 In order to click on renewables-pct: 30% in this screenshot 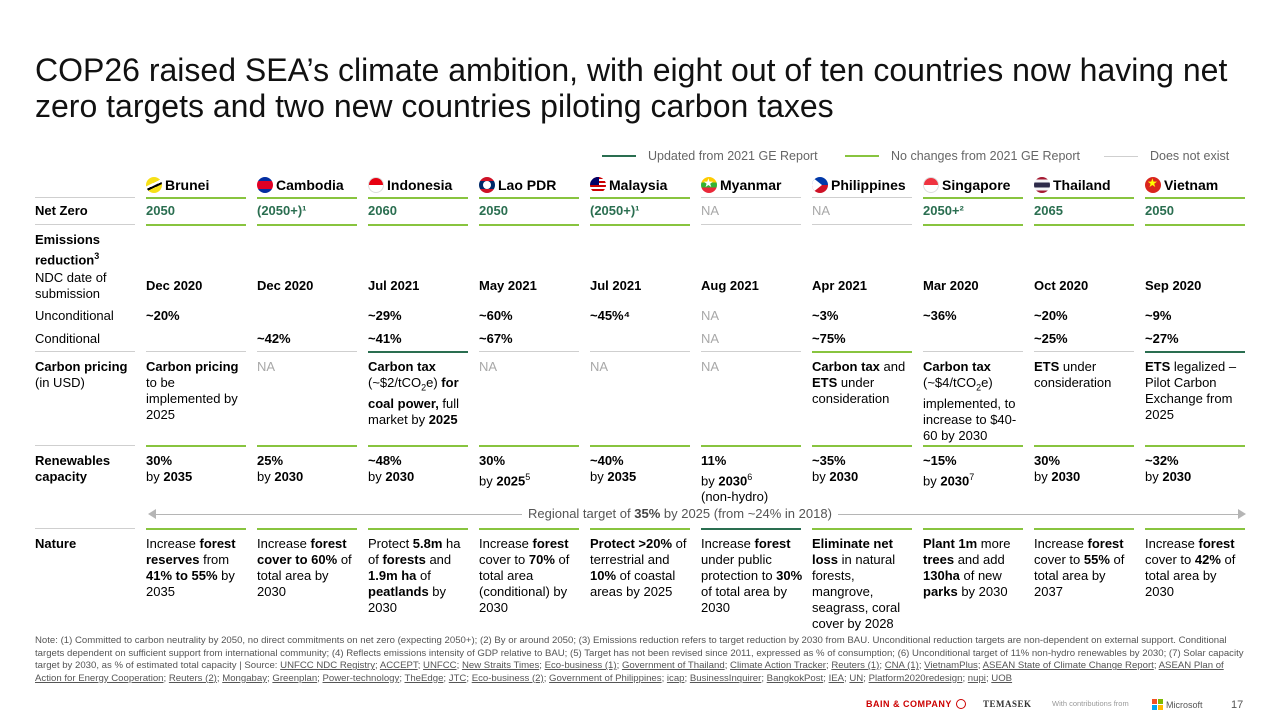, I will do `click(492, 460)`.